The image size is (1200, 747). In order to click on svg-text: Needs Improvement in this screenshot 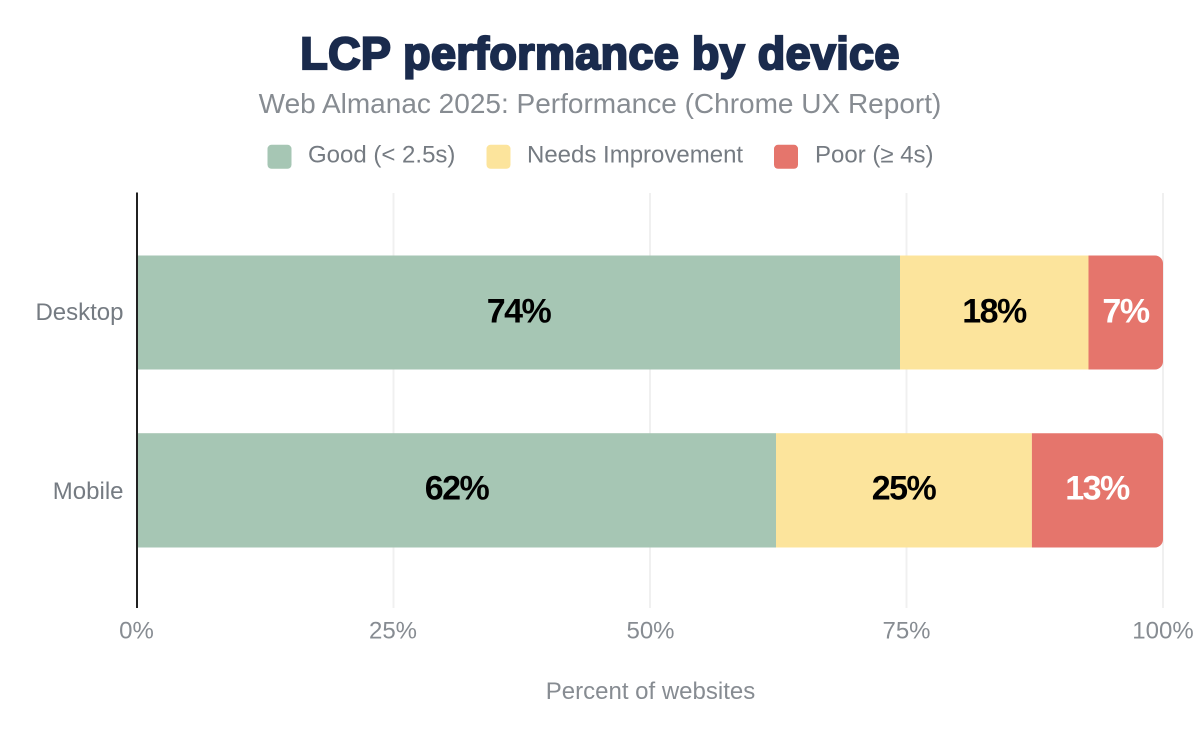, I will do `click(635, 155)`.